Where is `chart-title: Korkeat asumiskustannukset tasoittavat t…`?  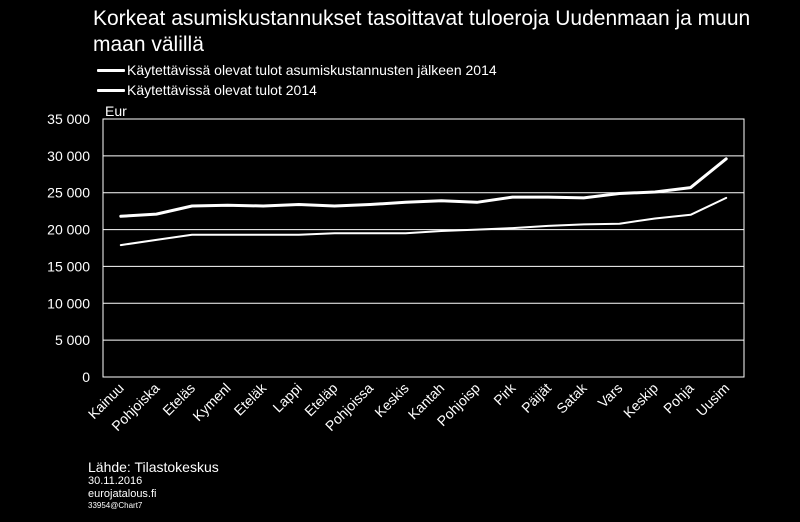
chart-title: Korkeat asumiskustannukset tasoittavat t… is located at coordinates (422, 31).